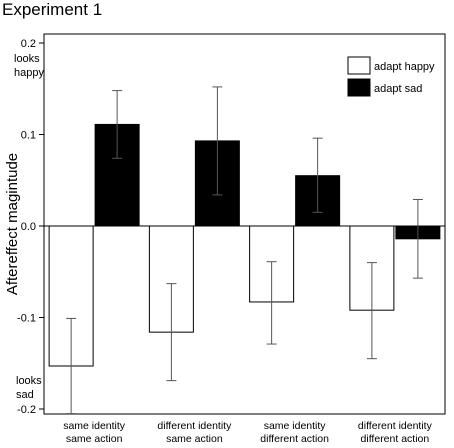 Image resolution: width=454 pixels, height=448 pixels. Describe the element at coordinates (25, 395) in the screenshot. I see `annotation-looks-sad-line2: sad` at that location.